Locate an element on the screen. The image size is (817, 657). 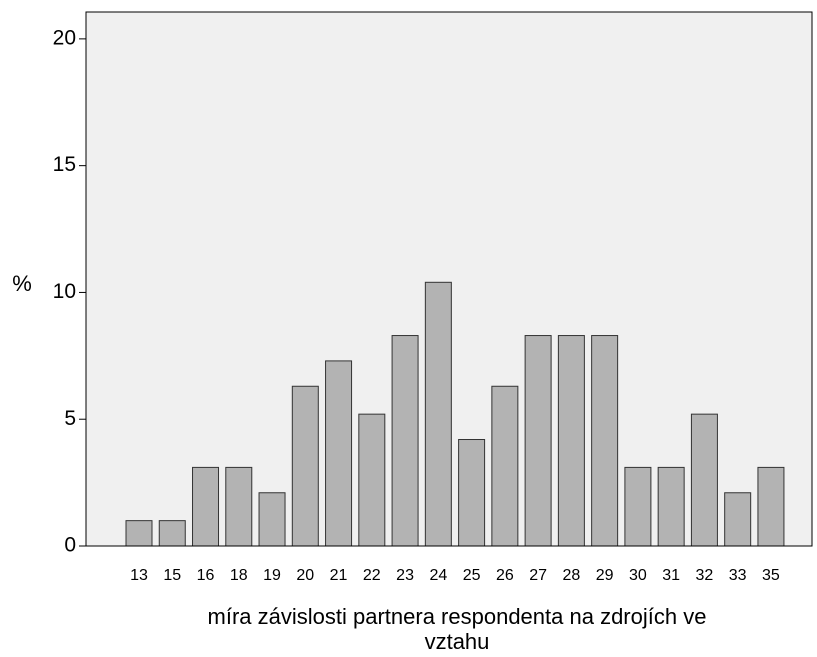
x-tick-label: 31 is located at coordinates (671, 575).